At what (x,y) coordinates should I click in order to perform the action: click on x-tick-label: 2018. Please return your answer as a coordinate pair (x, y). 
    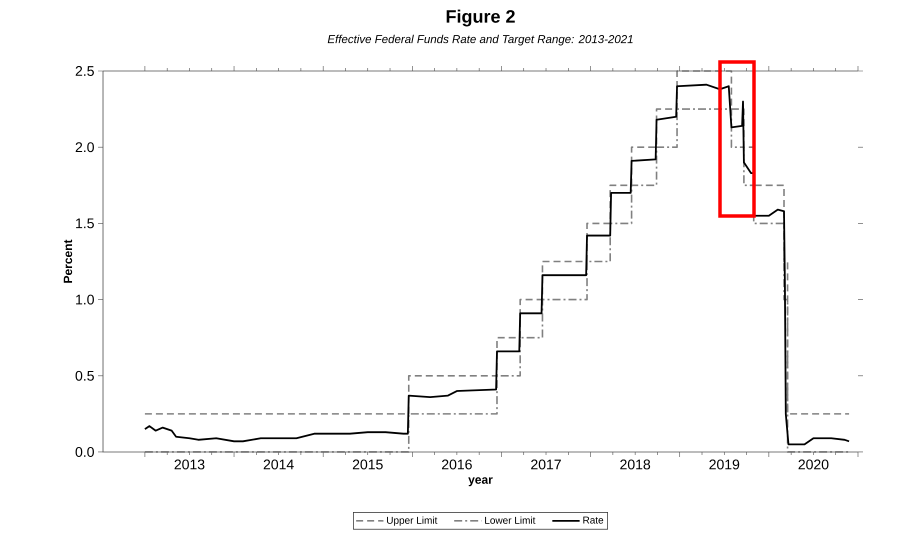
    Looking at the image, I should click on (635, 465).